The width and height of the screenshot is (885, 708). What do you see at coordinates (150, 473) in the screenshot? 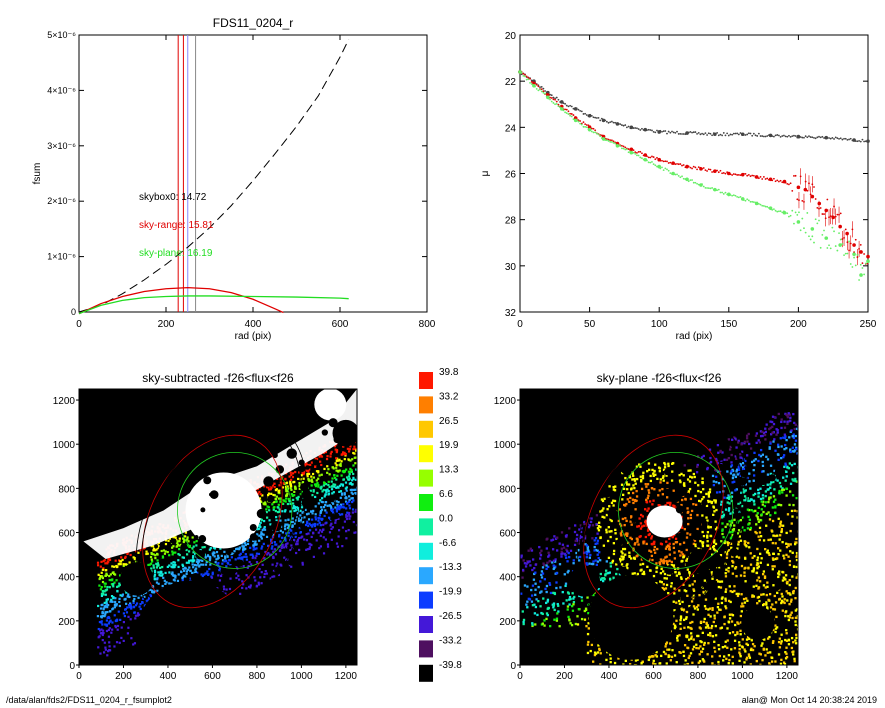
I see `sky-subtracted-mask-spot` at bounding box center [150, 473].